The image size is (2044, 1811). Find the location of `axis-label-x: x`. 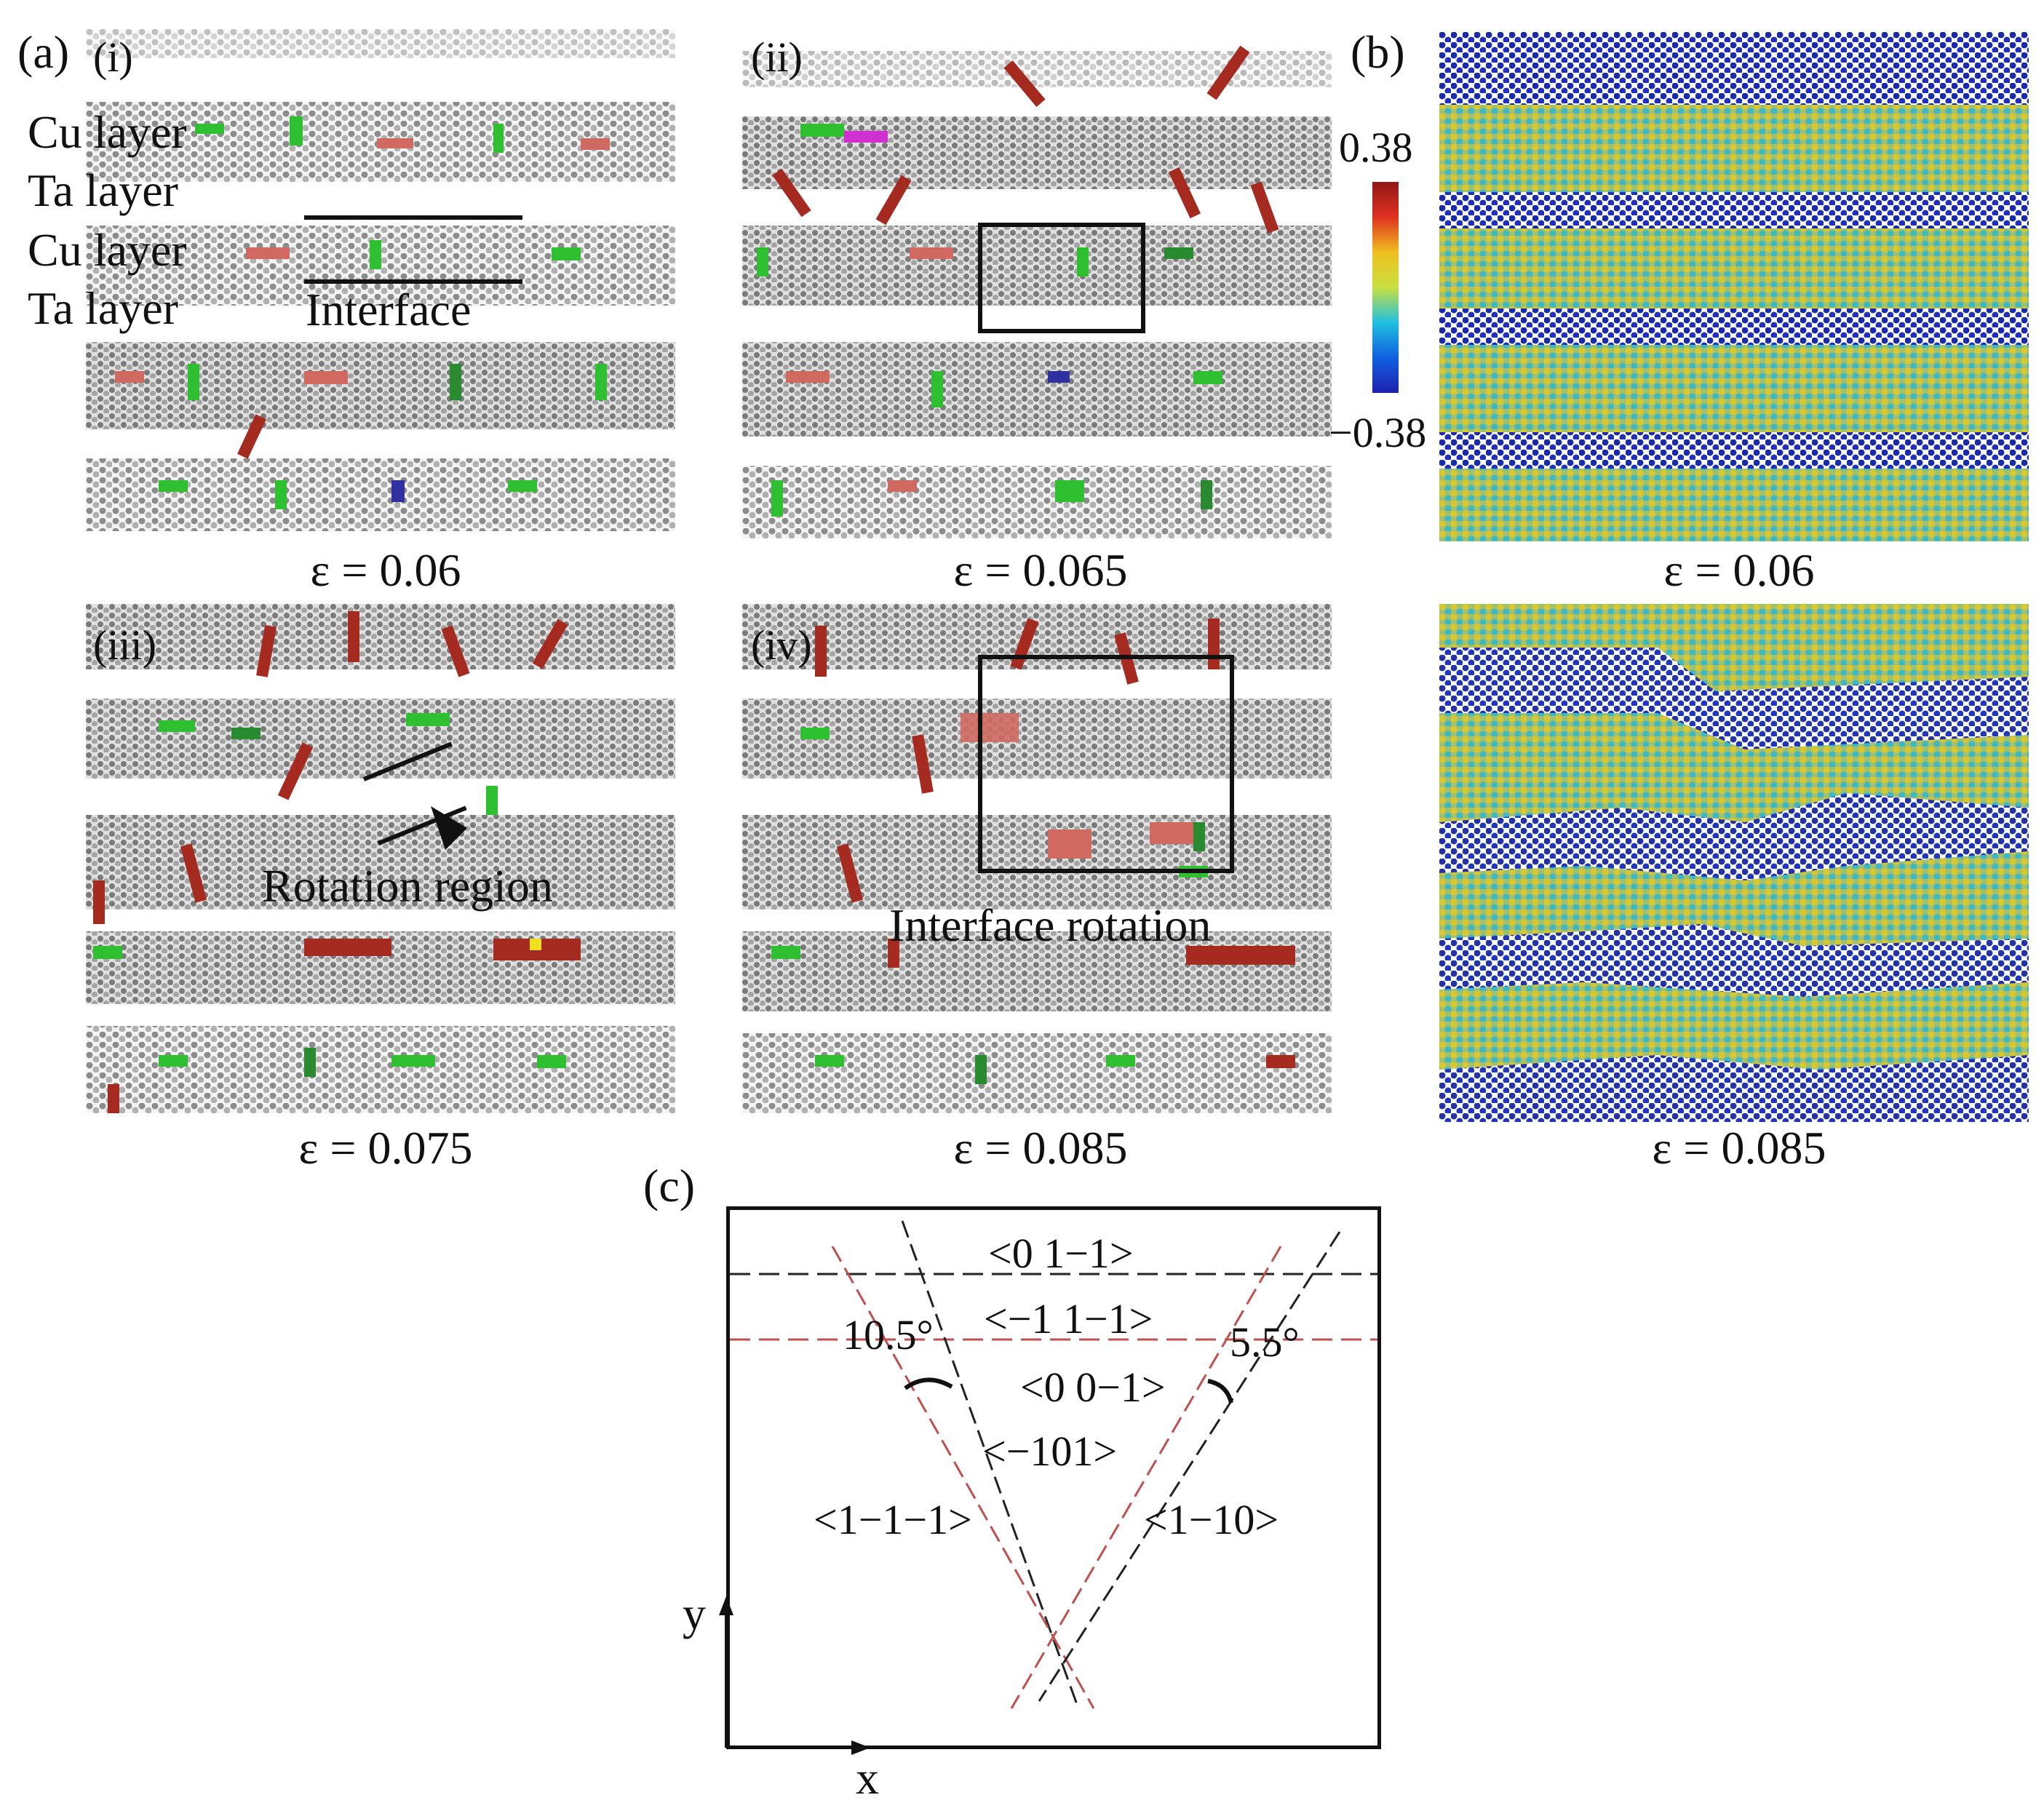

axis-label-x: x is located at coordinates (867, 1778).